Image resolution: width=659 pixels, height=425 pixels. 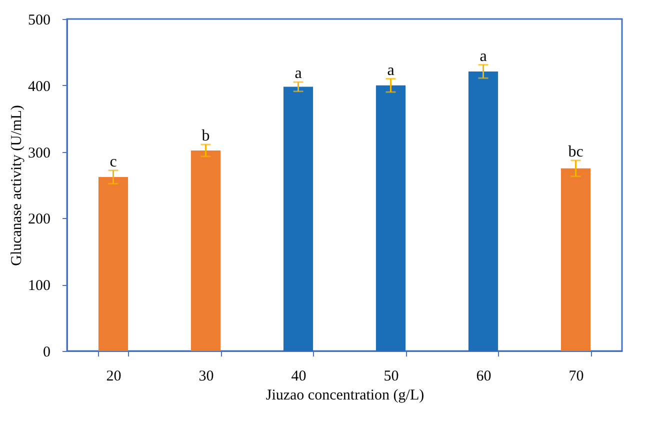 I want to click on y-tick-label: 400, so click(x=39, y=86).